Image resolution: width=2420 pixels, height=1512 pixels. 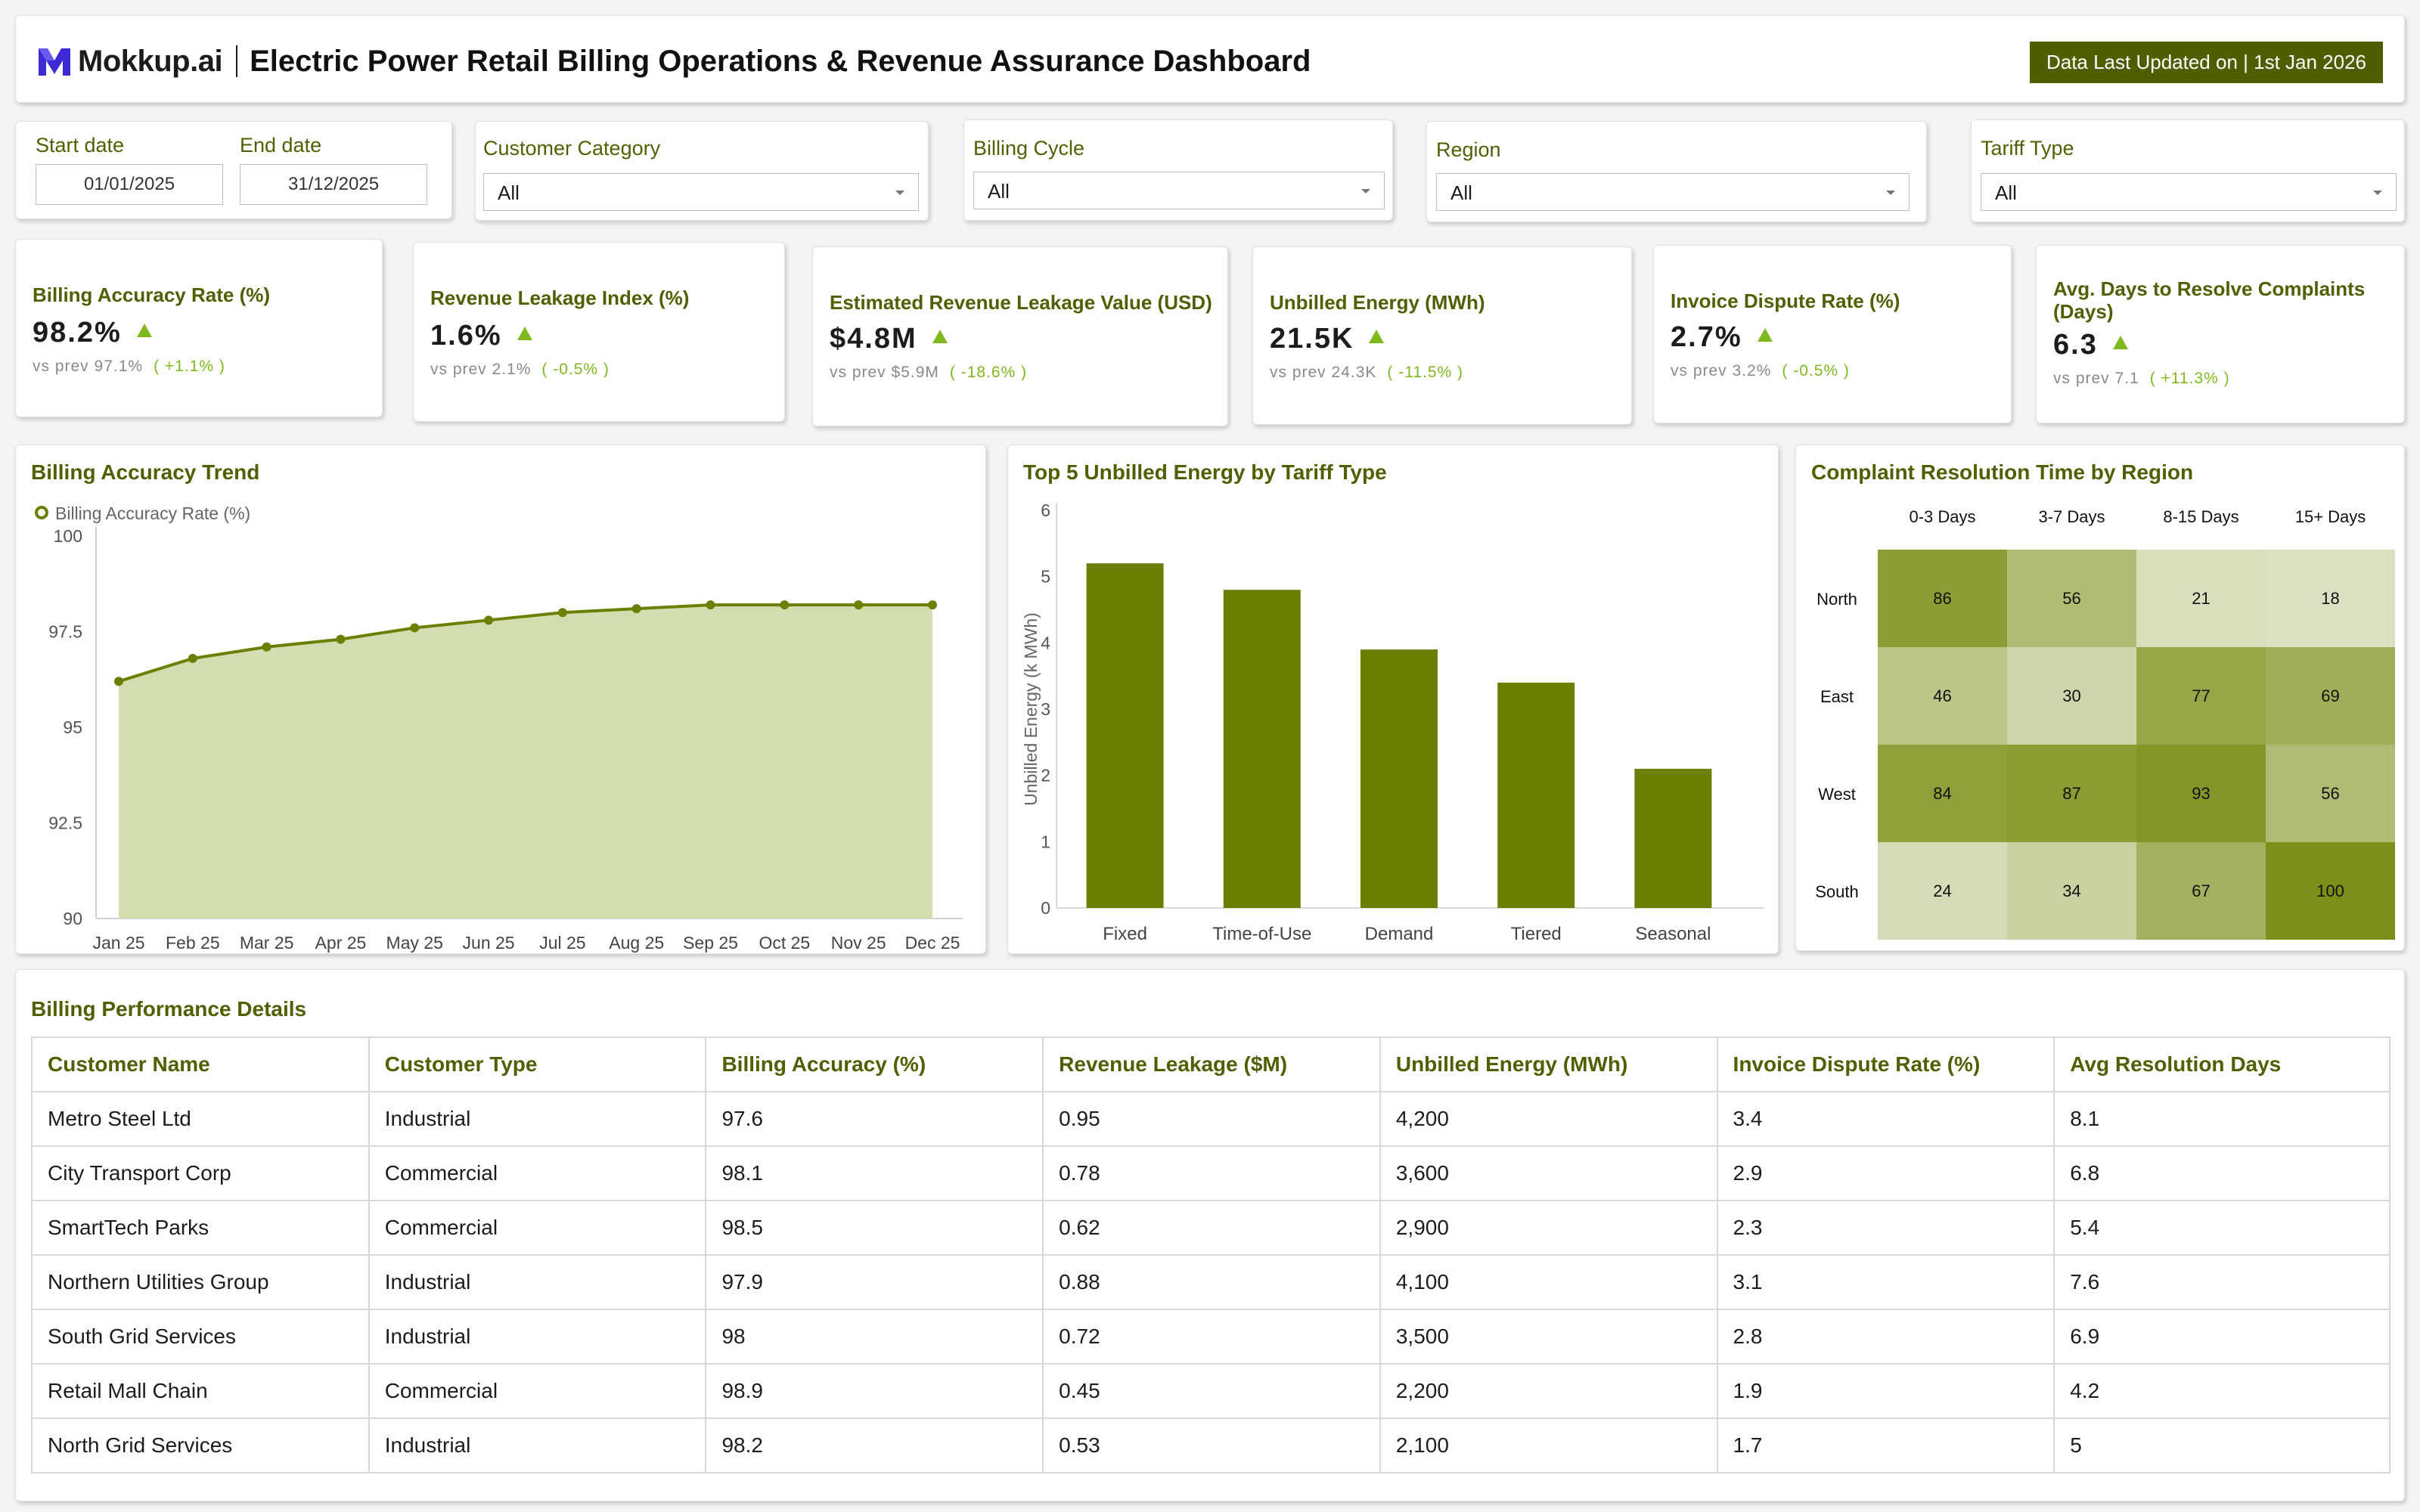 I want to click on table-cell: 2.9, so click(x=1885, y=1173).